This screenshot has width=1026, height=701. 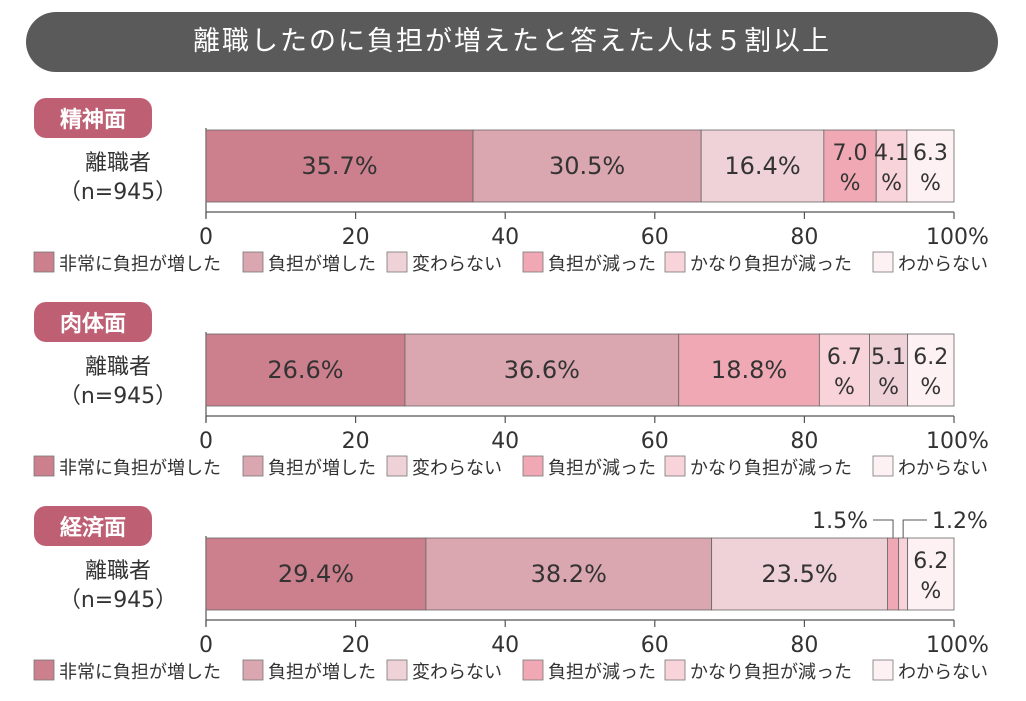 I want to click on data-label: 6.3, so click(x=930, y=153).